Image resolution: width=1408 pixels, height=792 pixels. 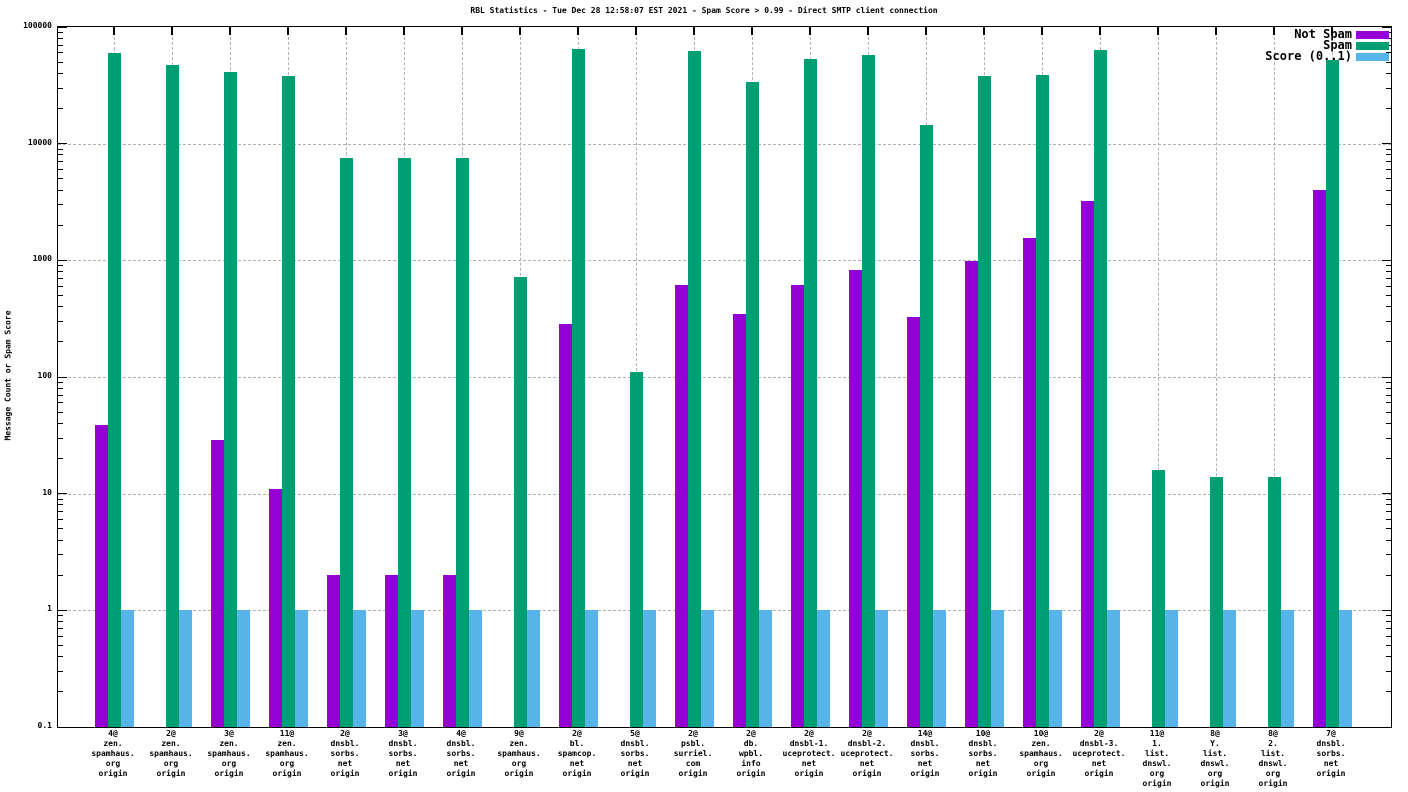 I want to click on x-category-label: 4@ dnsbl. sorbs. net origin, so click(x=461, y=753).